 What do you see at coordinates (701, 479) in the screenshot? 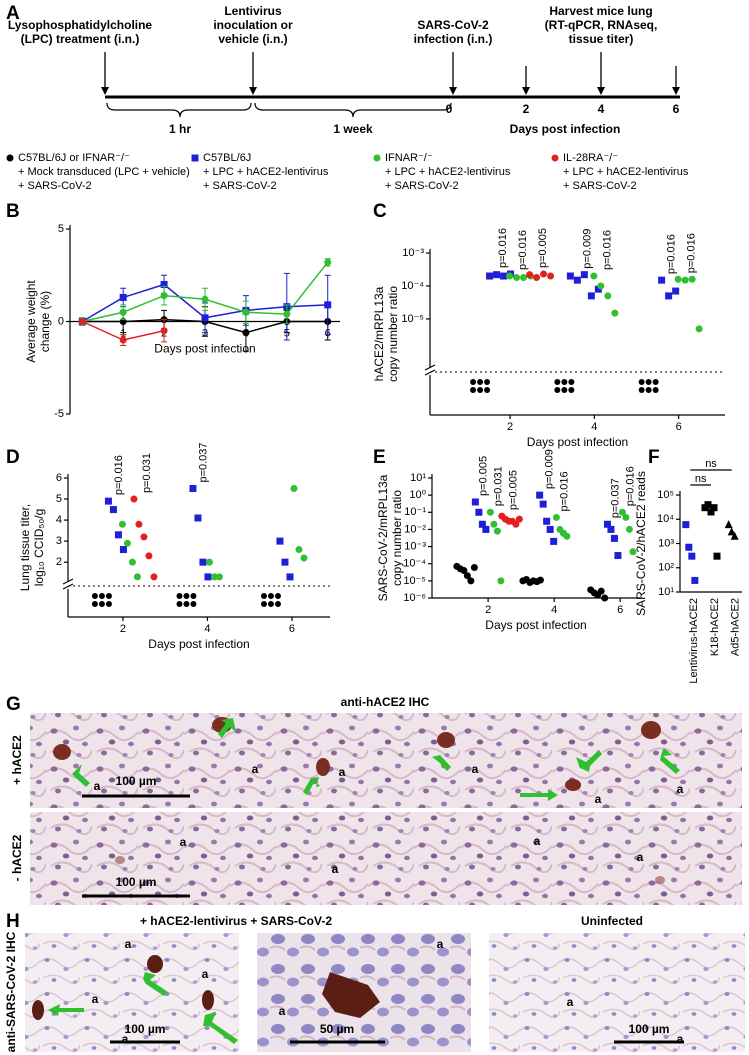
I see `comparison-label: ns` at bounding box center [701, 479].